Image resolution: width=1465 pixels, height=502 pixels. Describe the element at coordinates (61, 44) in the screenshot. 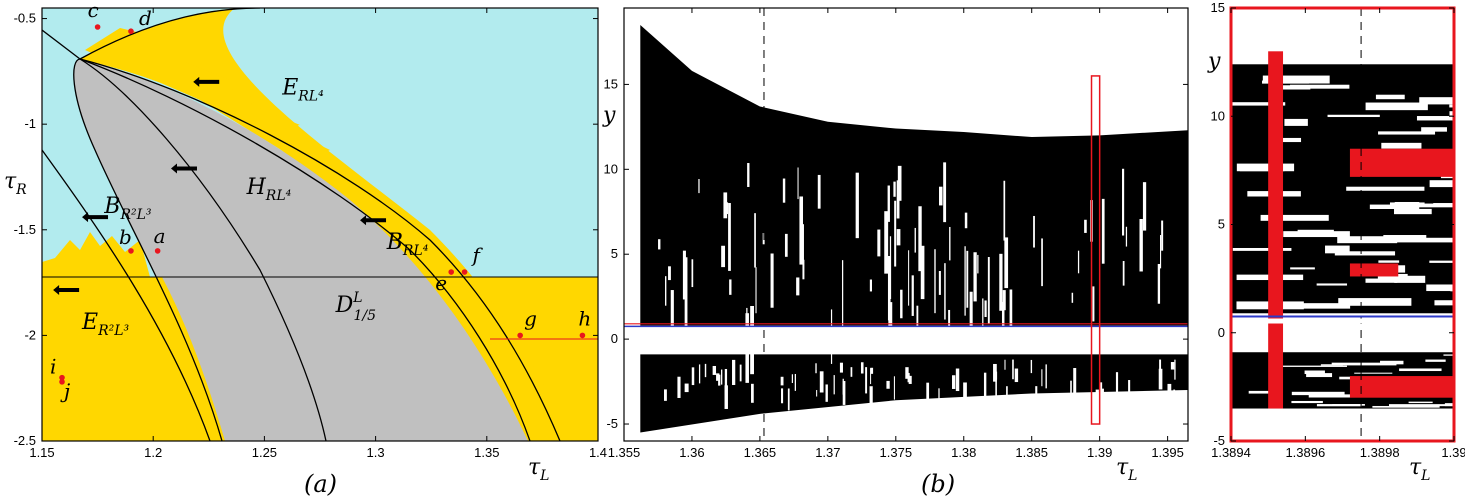

I see `curve-outer-left` at that location.